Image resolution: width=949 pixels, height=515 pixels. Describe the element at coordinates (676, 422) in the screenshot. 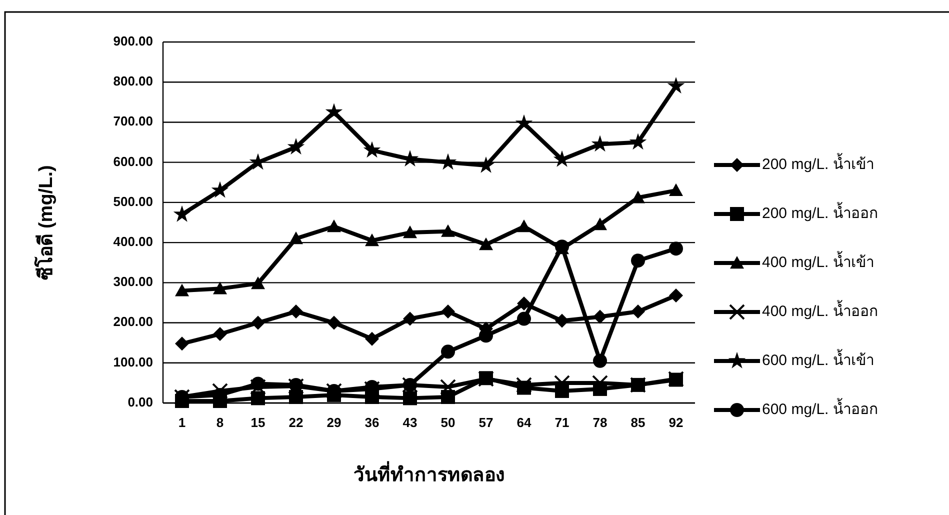

I see `x-tick-label: 92` at that location.